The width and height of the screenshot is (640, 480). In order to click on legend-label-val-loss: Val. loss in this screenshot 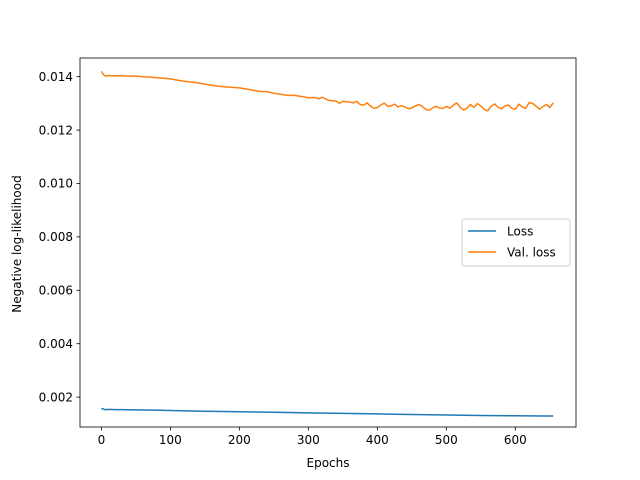, I will do `click(531, 253)`.